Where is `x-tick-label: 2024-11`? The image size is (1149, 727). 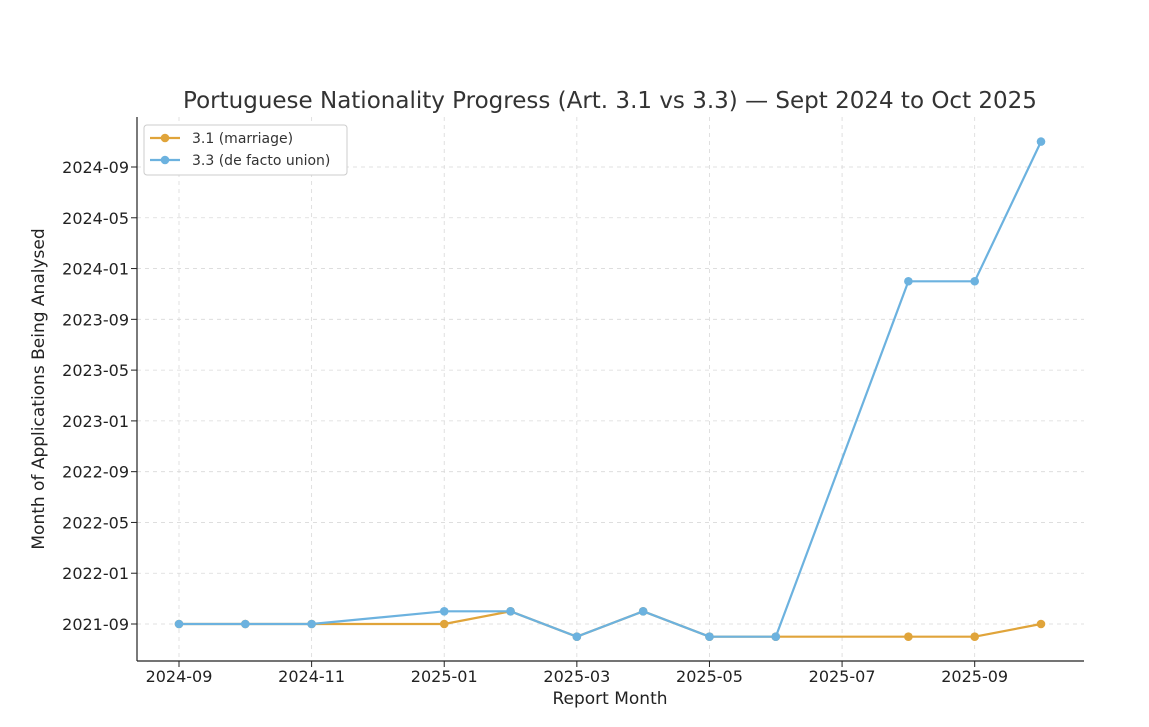 x-tick-label: 2024-11 is located at coordinates (311, 676).